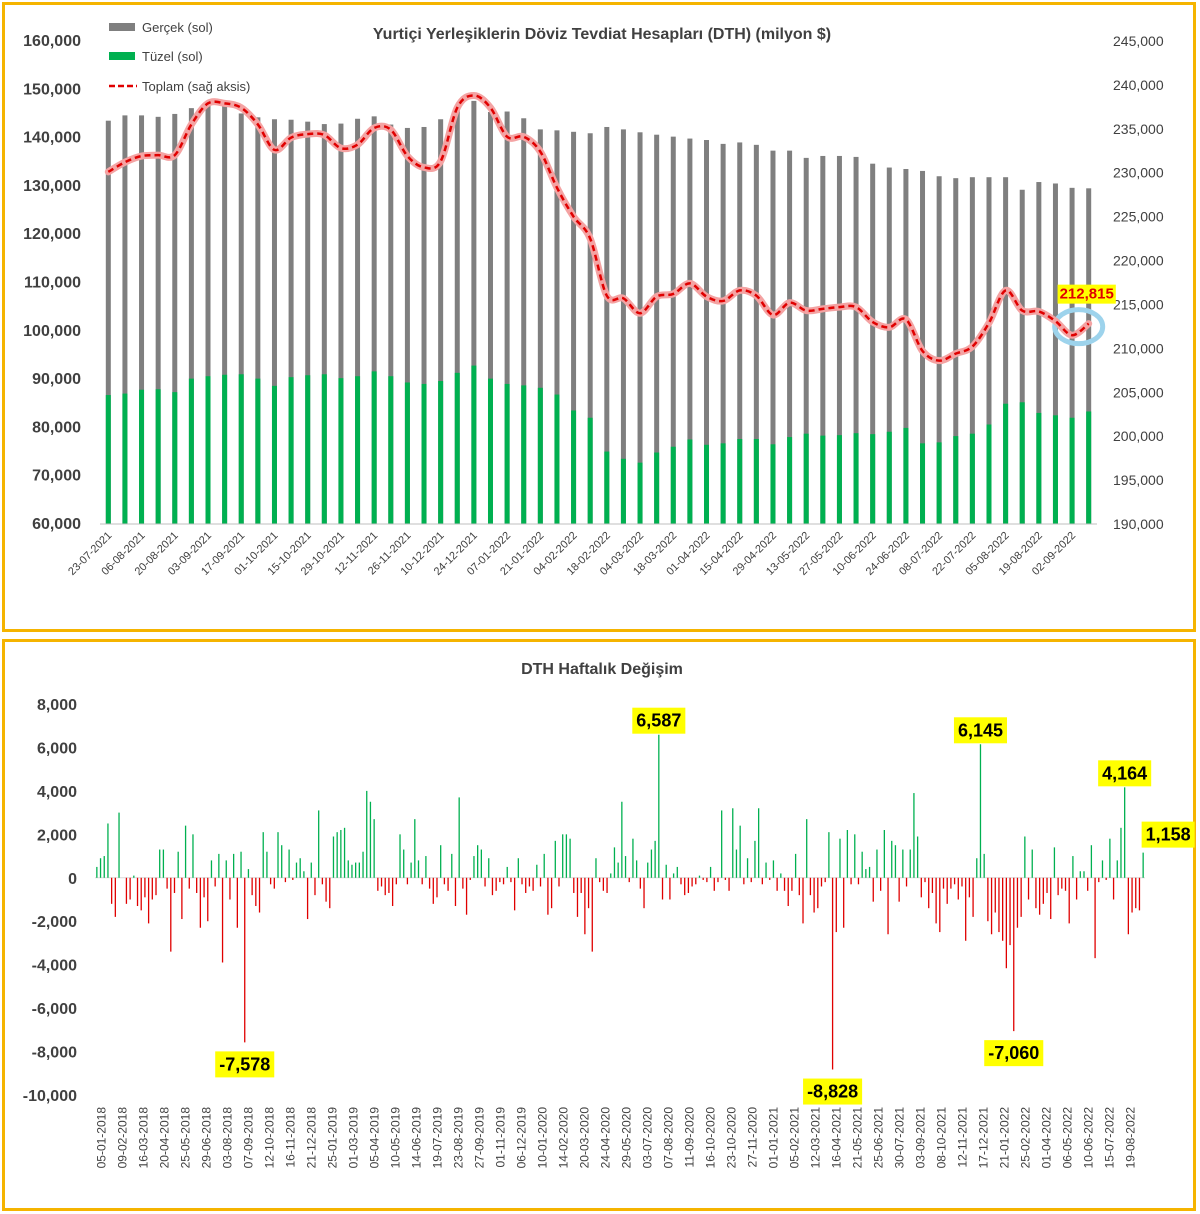 The height and width of the screenshot is (1214, 1200). What do you see at coordinates (269, 1138) in the screenshot?
I see `x-axis-tick-label: 12-10-2018` at bounding box center [269, 1138].